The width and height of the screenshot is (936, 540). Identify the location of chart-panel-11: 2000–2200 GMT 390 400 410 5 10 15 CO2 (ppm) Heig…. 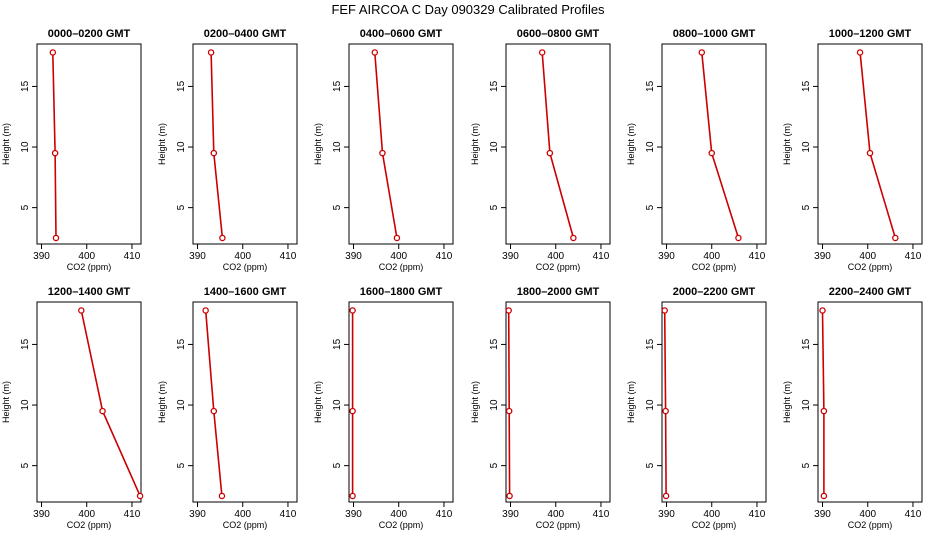
(696, 408).